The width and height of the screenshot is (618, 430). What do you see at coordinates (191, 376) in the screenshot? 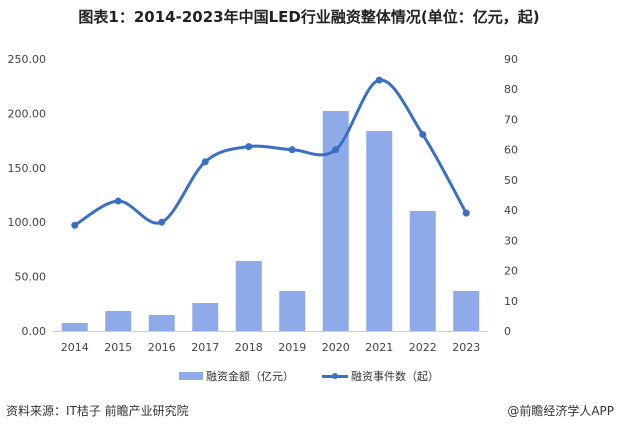
I see `legend-bar-swatch` at bounding box center [191, 376].